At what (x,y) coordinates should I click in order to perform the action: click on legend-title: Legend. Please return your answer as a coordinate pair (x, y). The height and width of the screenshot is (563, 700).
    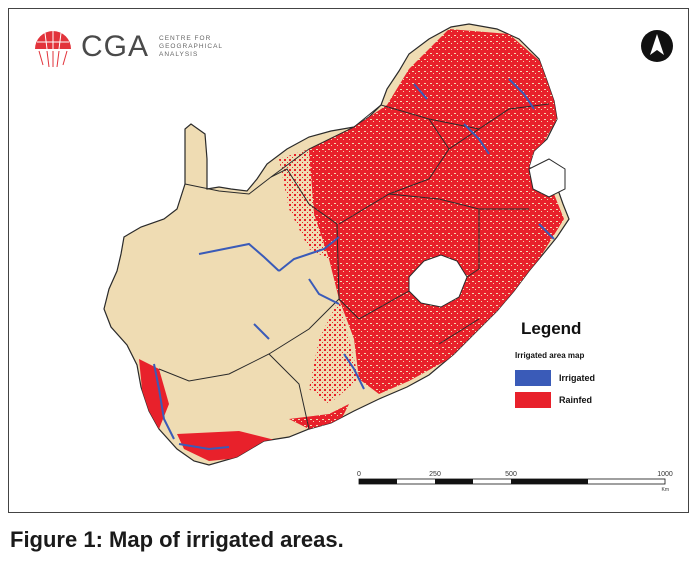
    Looking at the image, I should click on (551, 328).